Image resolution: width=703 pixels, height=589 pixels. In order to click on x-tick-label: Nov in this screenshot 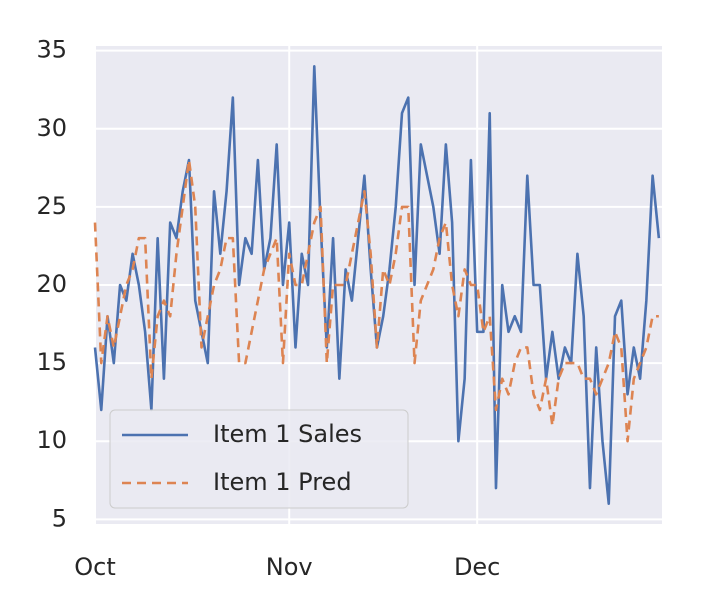, I will do `click(289, 567)`.